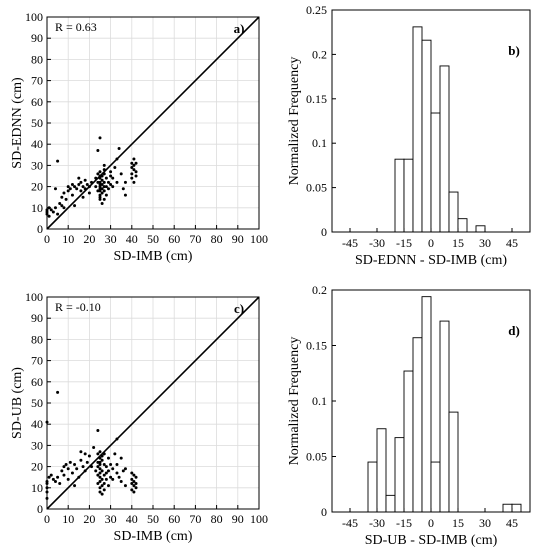 This screenshot has width=544, height=550. I want to click on y-tick-label: 0, so click(324, 512).